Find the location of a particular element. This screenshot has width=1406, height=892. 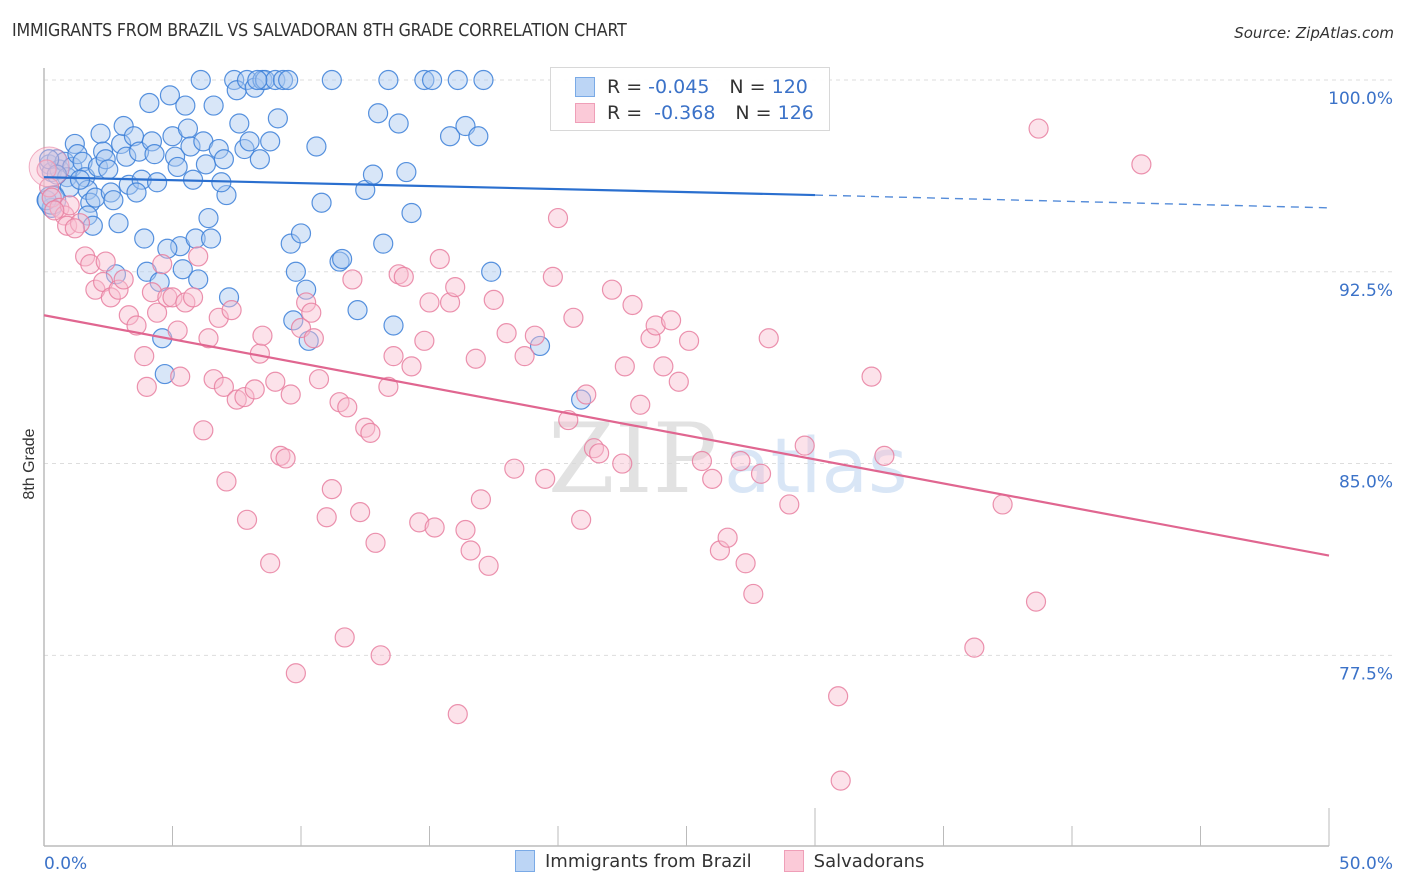

y-axis-title: 8th Grade is located at coordinates (29, 463).